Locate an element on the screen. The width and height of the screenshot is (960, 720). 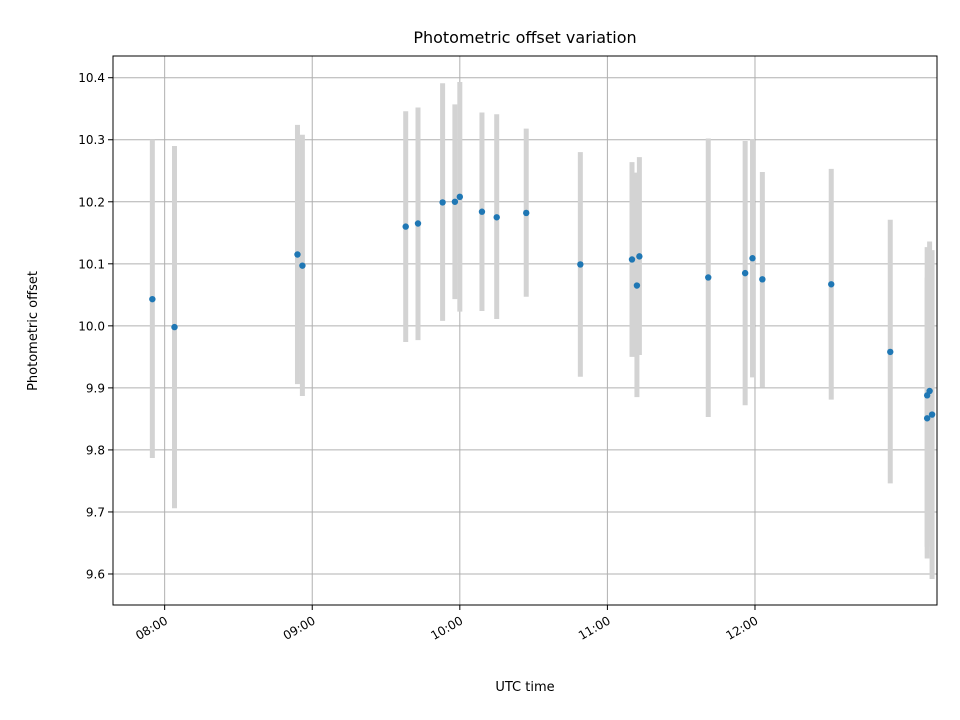
y-tick-label: 10.2 is located at coordinates (91, 202).